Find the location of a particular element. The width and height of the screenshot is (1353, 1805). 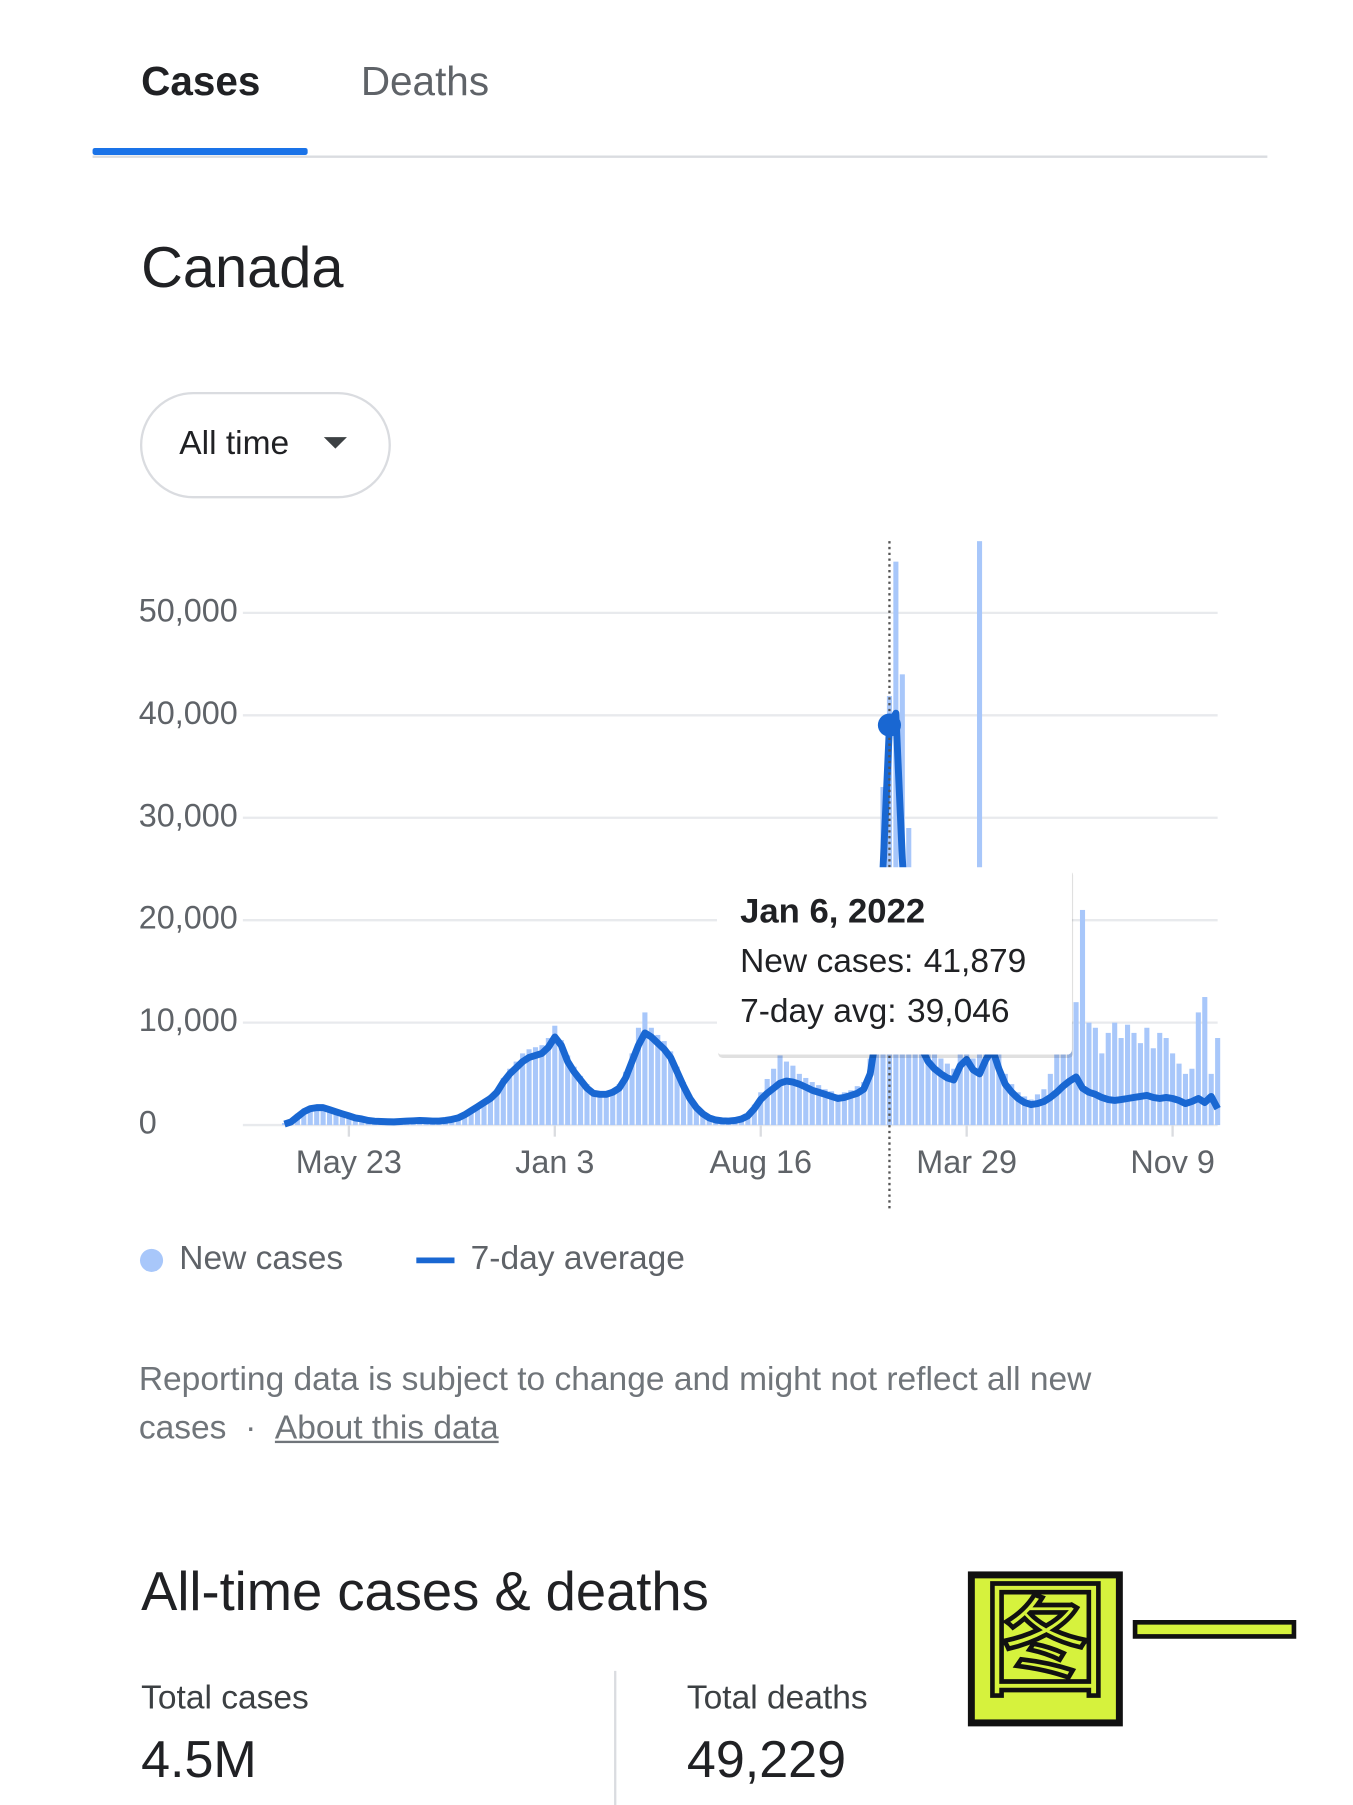

y-tick-label: 30,000 is located at coordinates (188, 815).